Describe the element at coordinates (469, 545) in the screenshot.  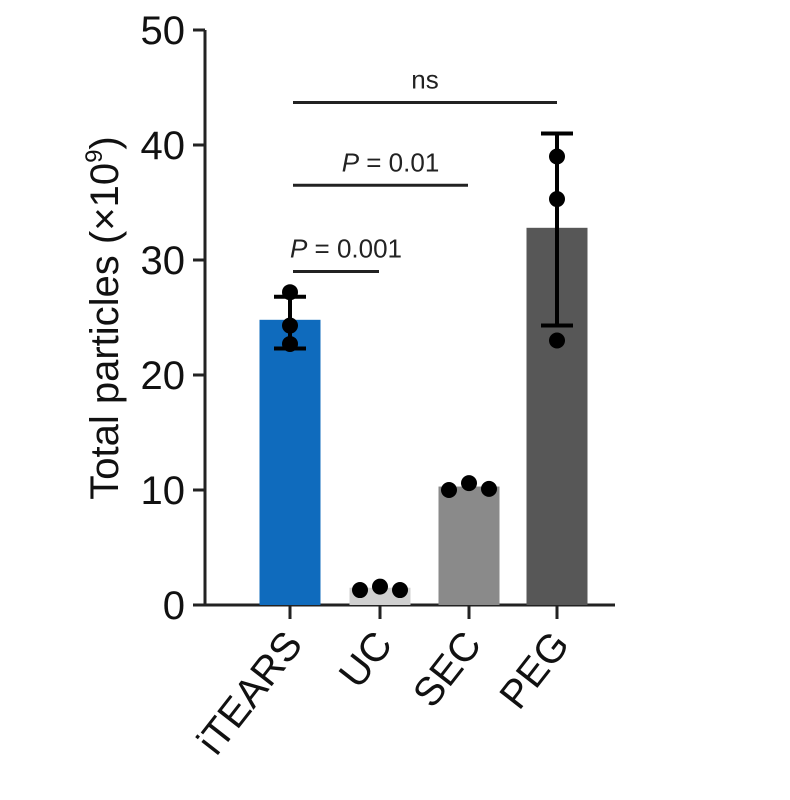
I see `bar-SEC` at that location.